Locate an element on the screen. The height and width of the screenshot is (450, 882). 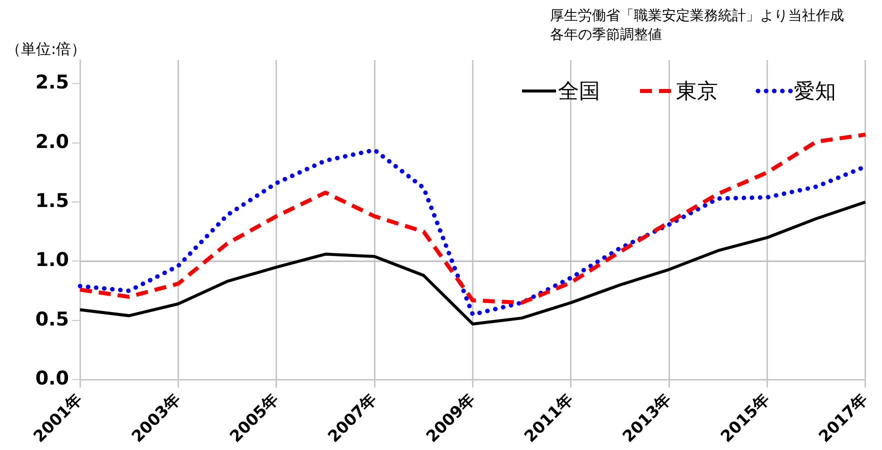
y-tick-label: 1.5 is located at coordinates (52, 201).